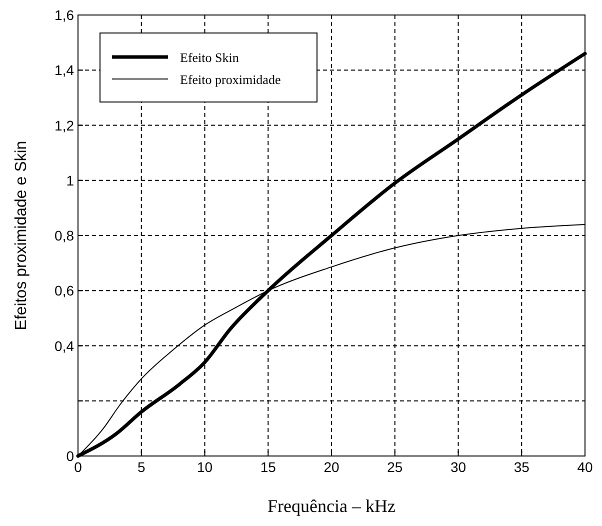 This screenshot has width=602, height=526. I want to click on x-tick-label: 40, so click(585, 467).